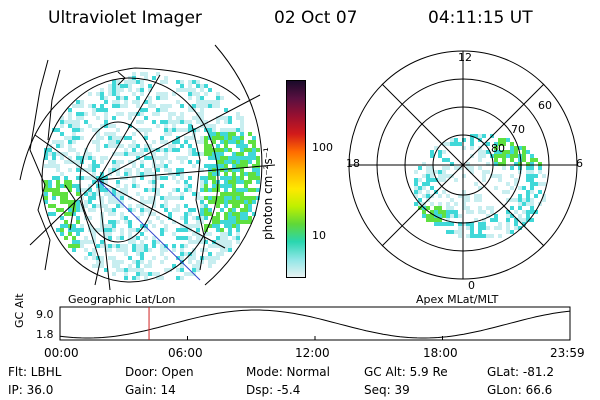 Image resolution: width=600 pixels, height=400 pixels. I want to click on time-label: 04:11:15 UT, so click(480, 18).